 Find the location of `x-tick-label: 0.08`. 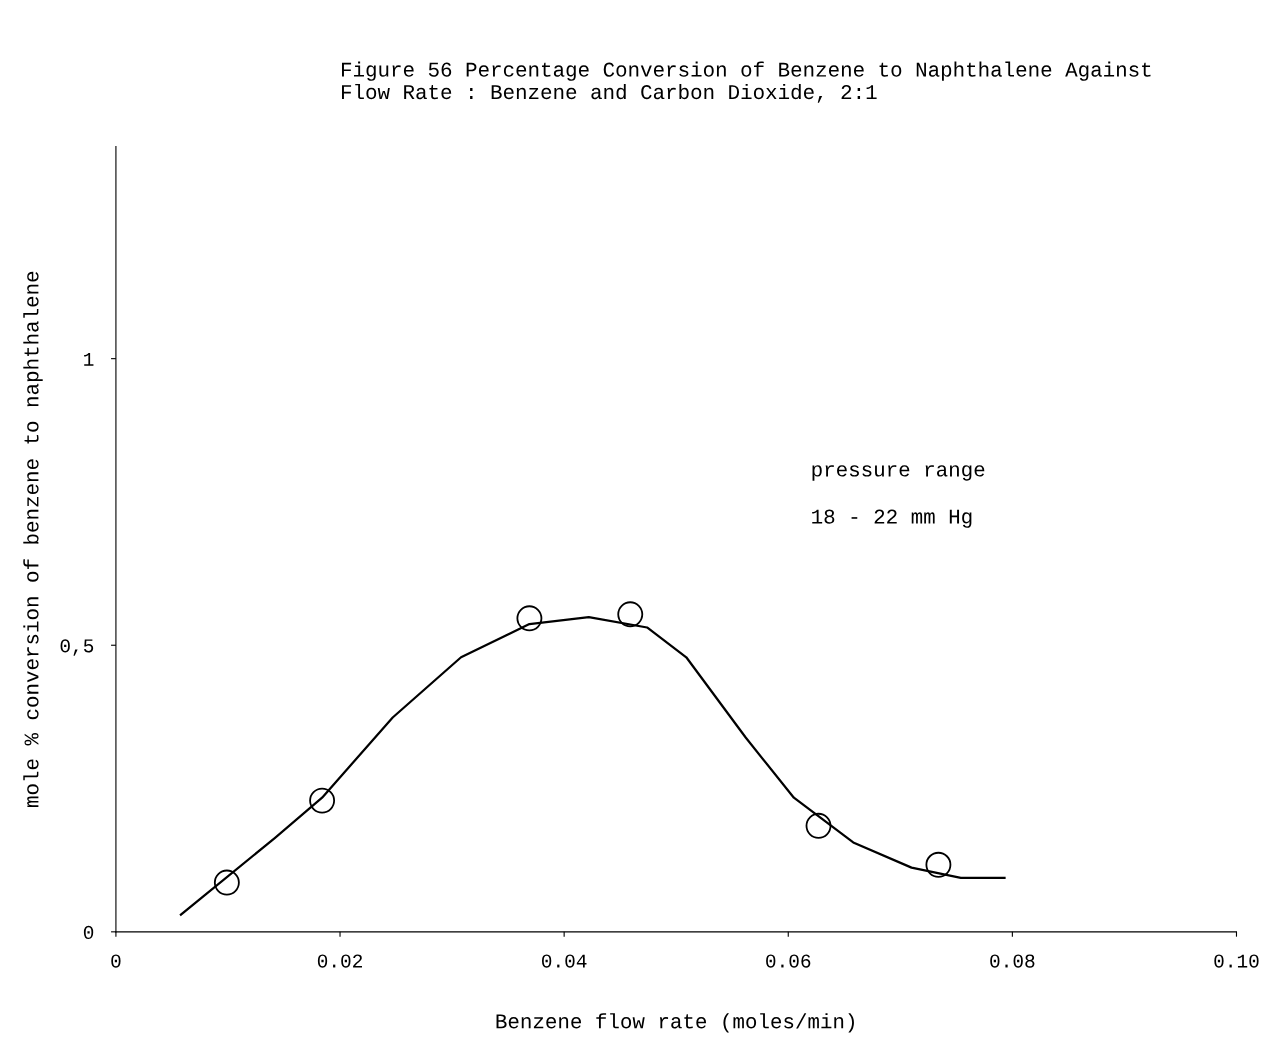

x-tick-label: 0.08 is located at coordinates (1012, 961).